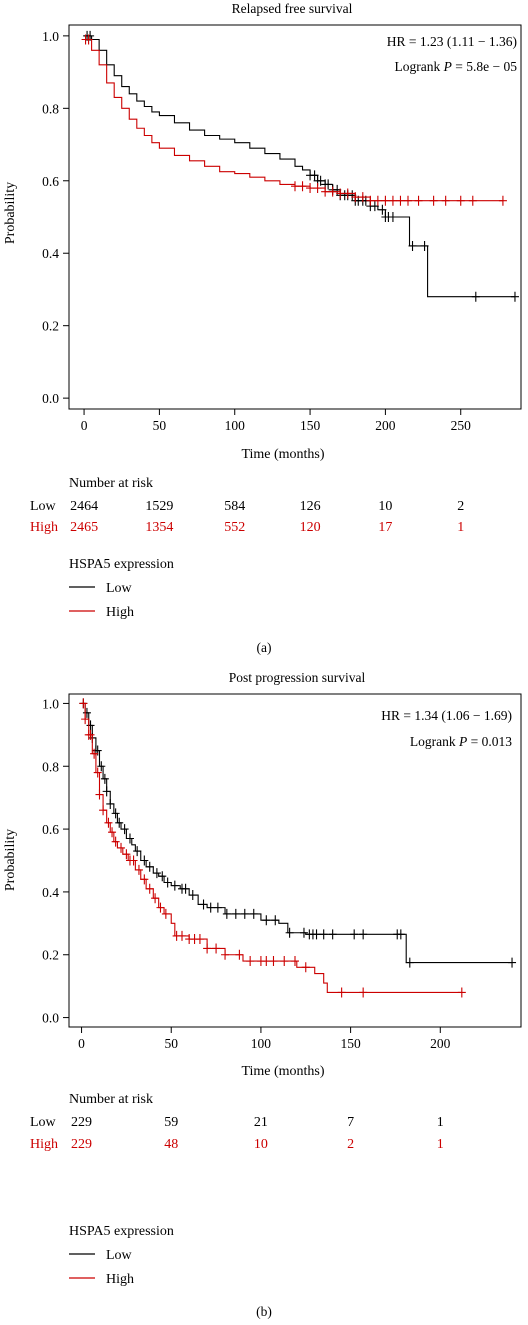 Image resolution: width=528 pixels, height=1325 pixels. I want to click on y-tick-label: 0.4, so click(50, 892).